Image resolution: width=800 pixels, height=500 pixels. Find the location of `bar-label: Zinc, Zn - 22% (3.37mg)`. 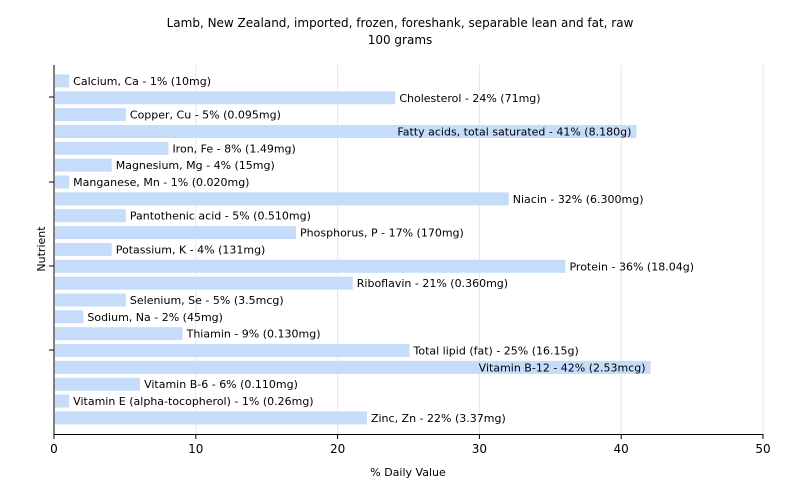

bar-label: Zinc, Zn - 22% (3.37mg) is located at coordinates (438, 418).